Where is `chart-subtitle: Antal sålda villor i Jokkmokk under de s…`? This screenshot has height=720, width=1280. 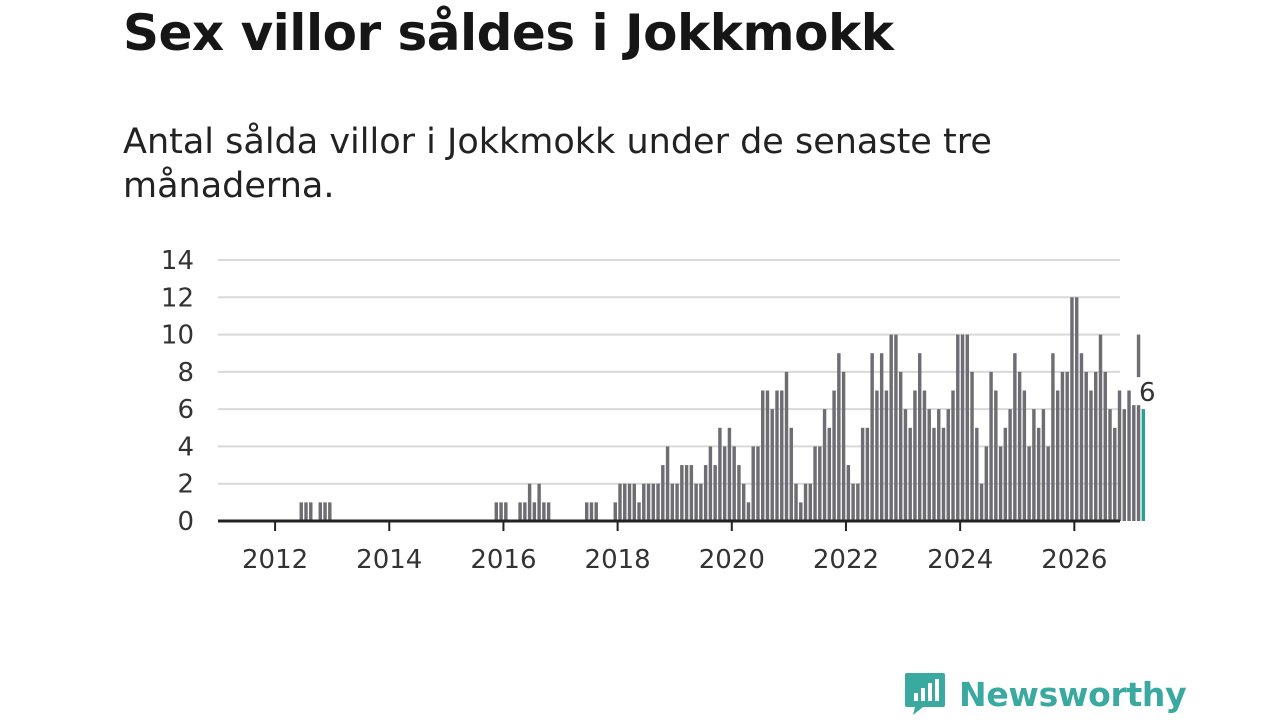 chart-subtitle: Antal sålda villor i Jokkmokk under de s… is located at coordinates (557, 164).